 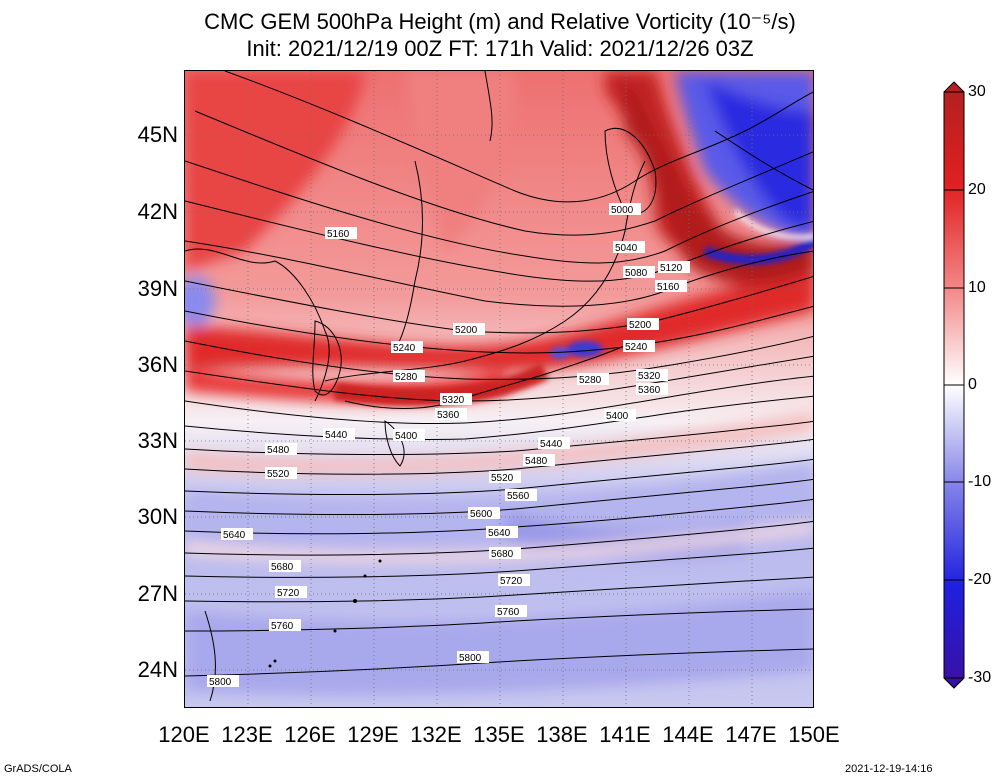 I want to click on contour-label: 5600, so click(x=484, y=513).